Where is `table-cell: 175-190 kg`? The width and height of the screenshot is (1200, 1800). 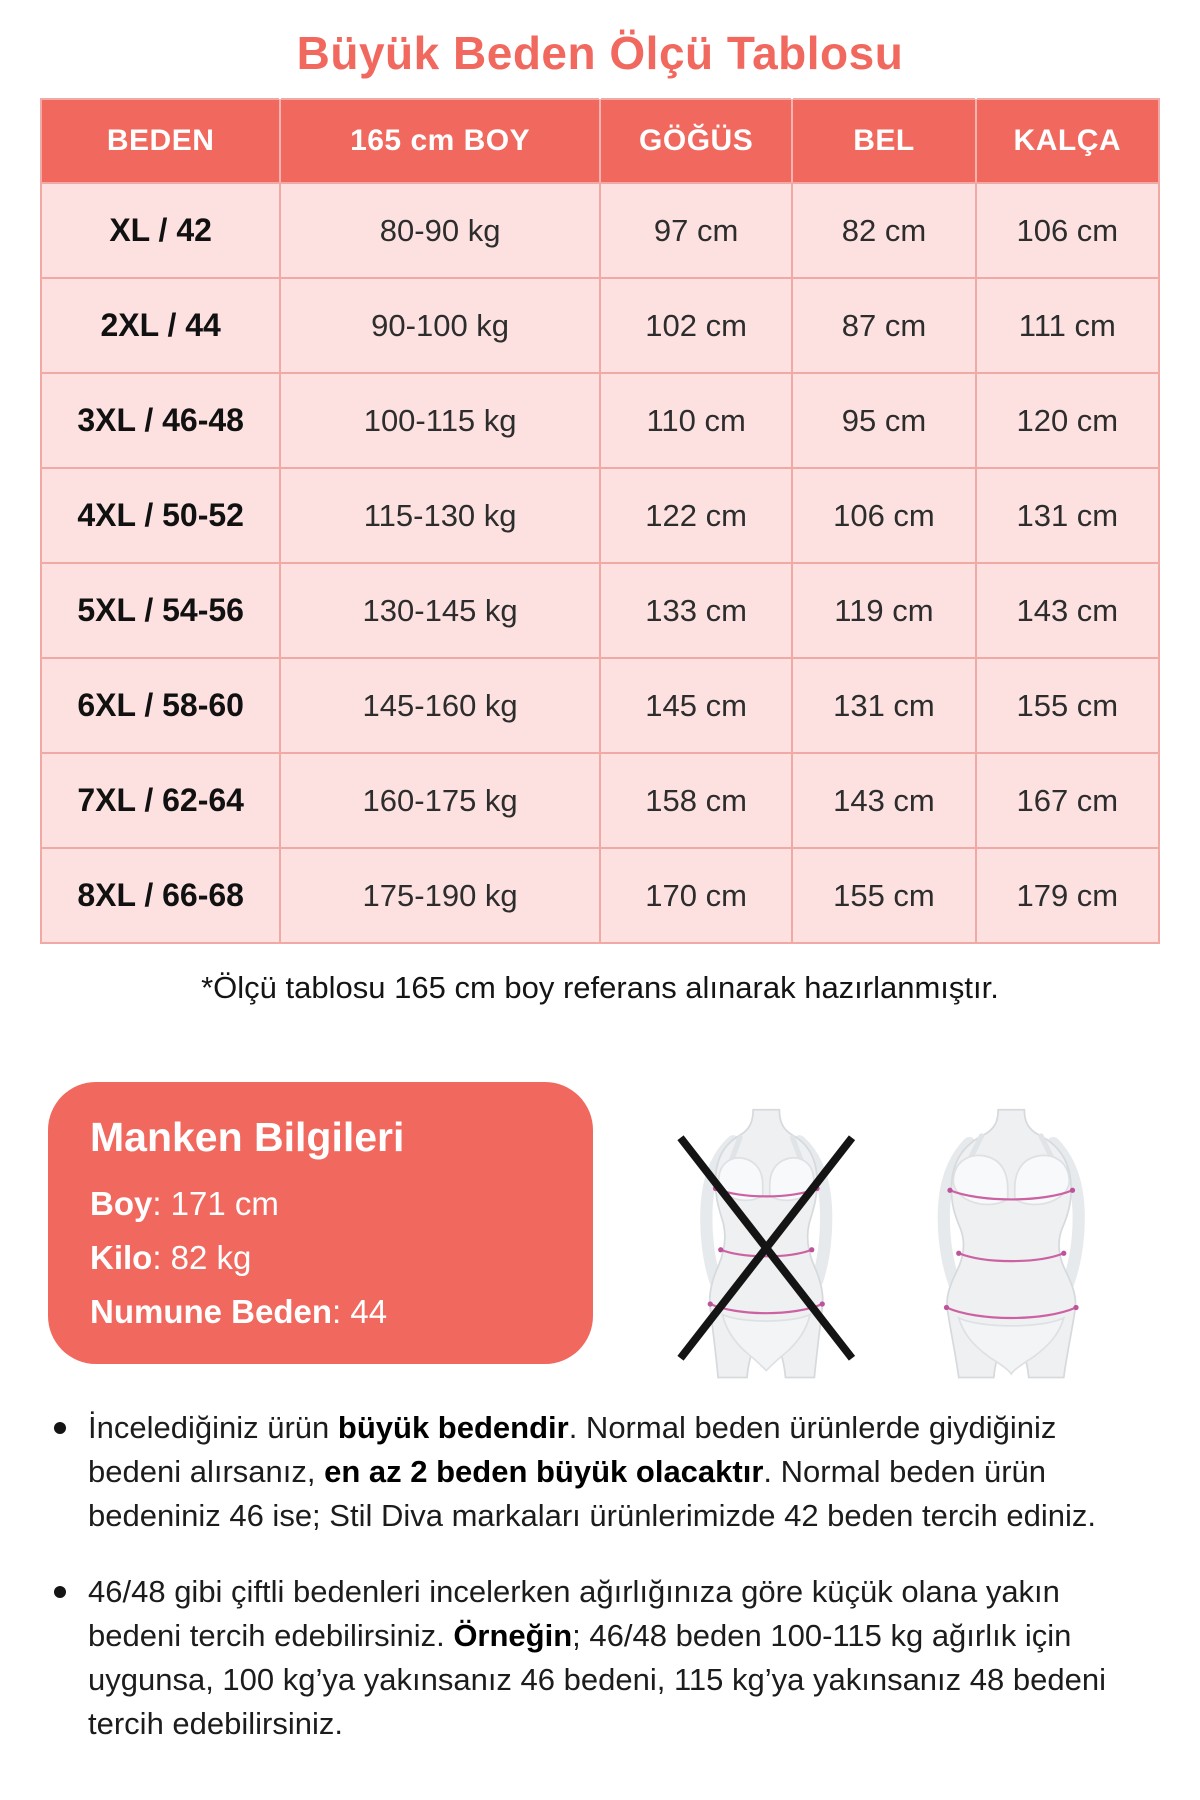
table-cell: 175-190 kg is located at coordinates (440, 895).